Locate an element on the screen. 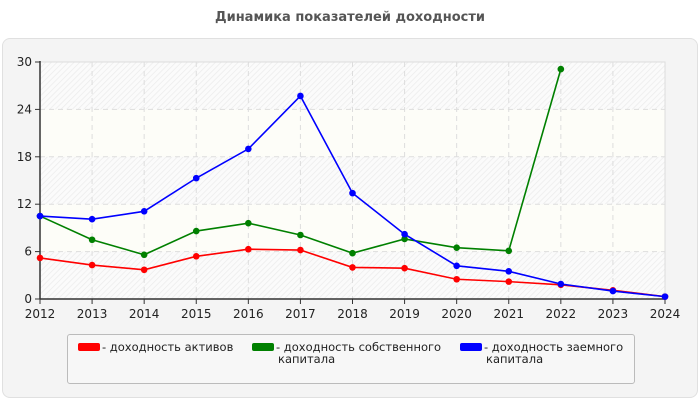 This screenshot has height=400, width=700. y-tick-label: 12 is located at coordinates (24, 204).